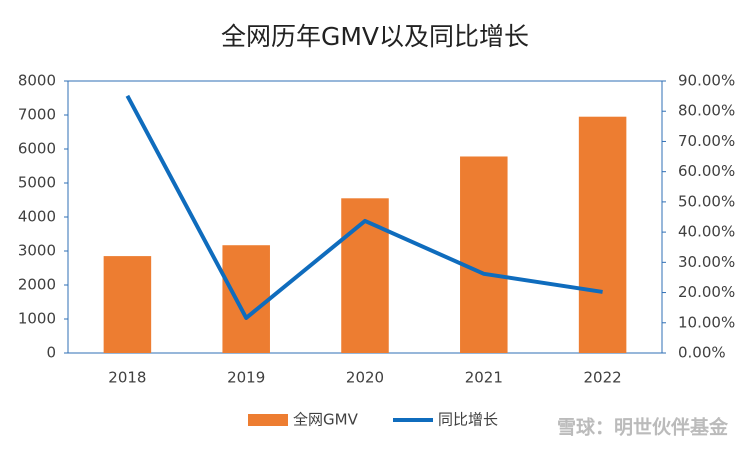  What do you see at coordinates (706, 232) in the screenshot?
I see `y2-tick-label: 40.00%` at bounding box center [706, 232].